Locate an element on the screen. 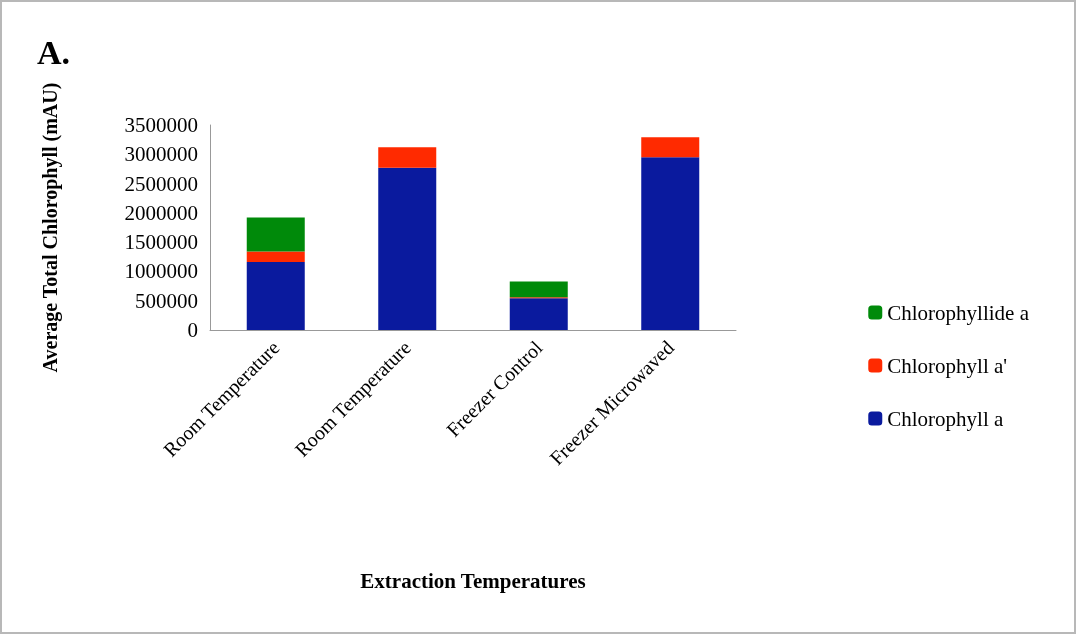  y-tick-label: 2500000 is located at coordinates (161, 183).